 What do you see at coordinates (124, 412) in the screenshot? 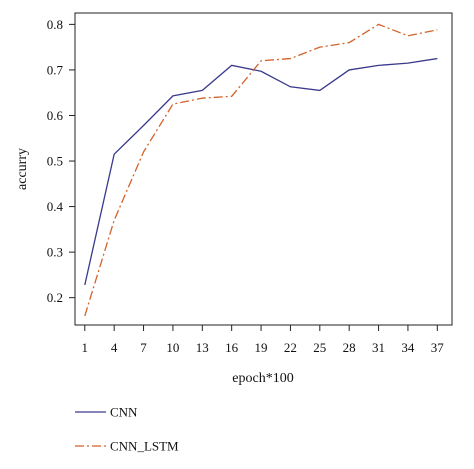
I see `legend-label: CNN` at bounding box center [124, 412].